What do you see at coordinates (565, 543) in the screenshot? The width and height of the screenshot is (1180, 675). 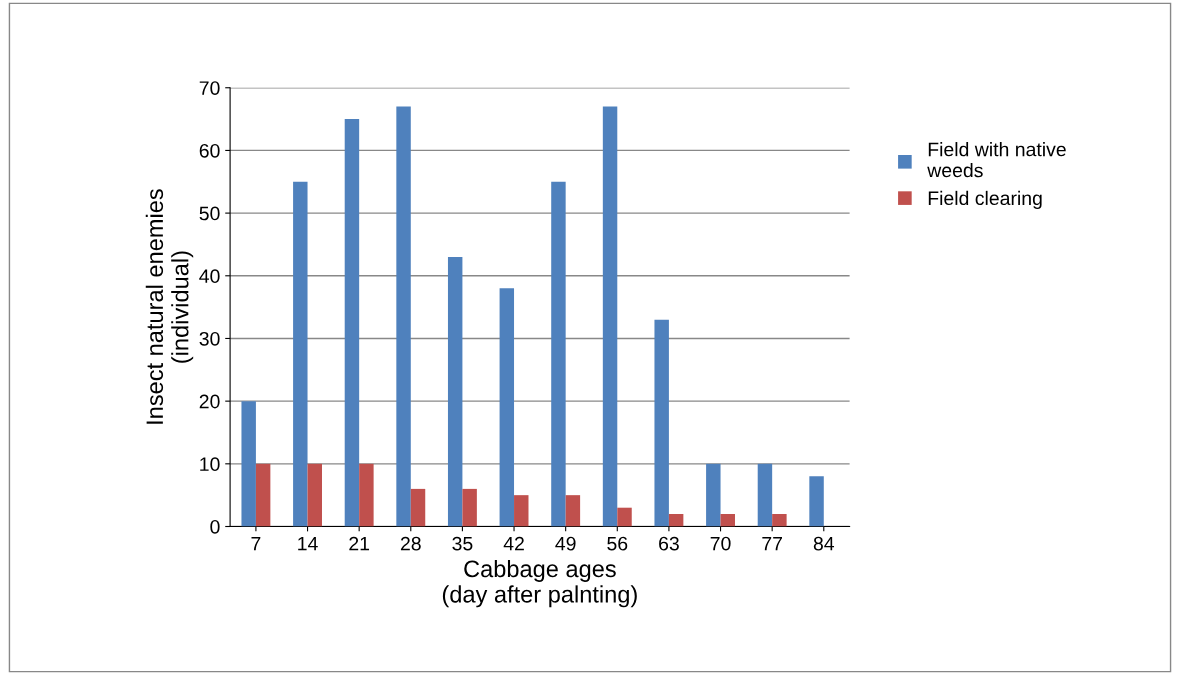 I see `x-tick-label: 49` at bounding box center [565, 543].